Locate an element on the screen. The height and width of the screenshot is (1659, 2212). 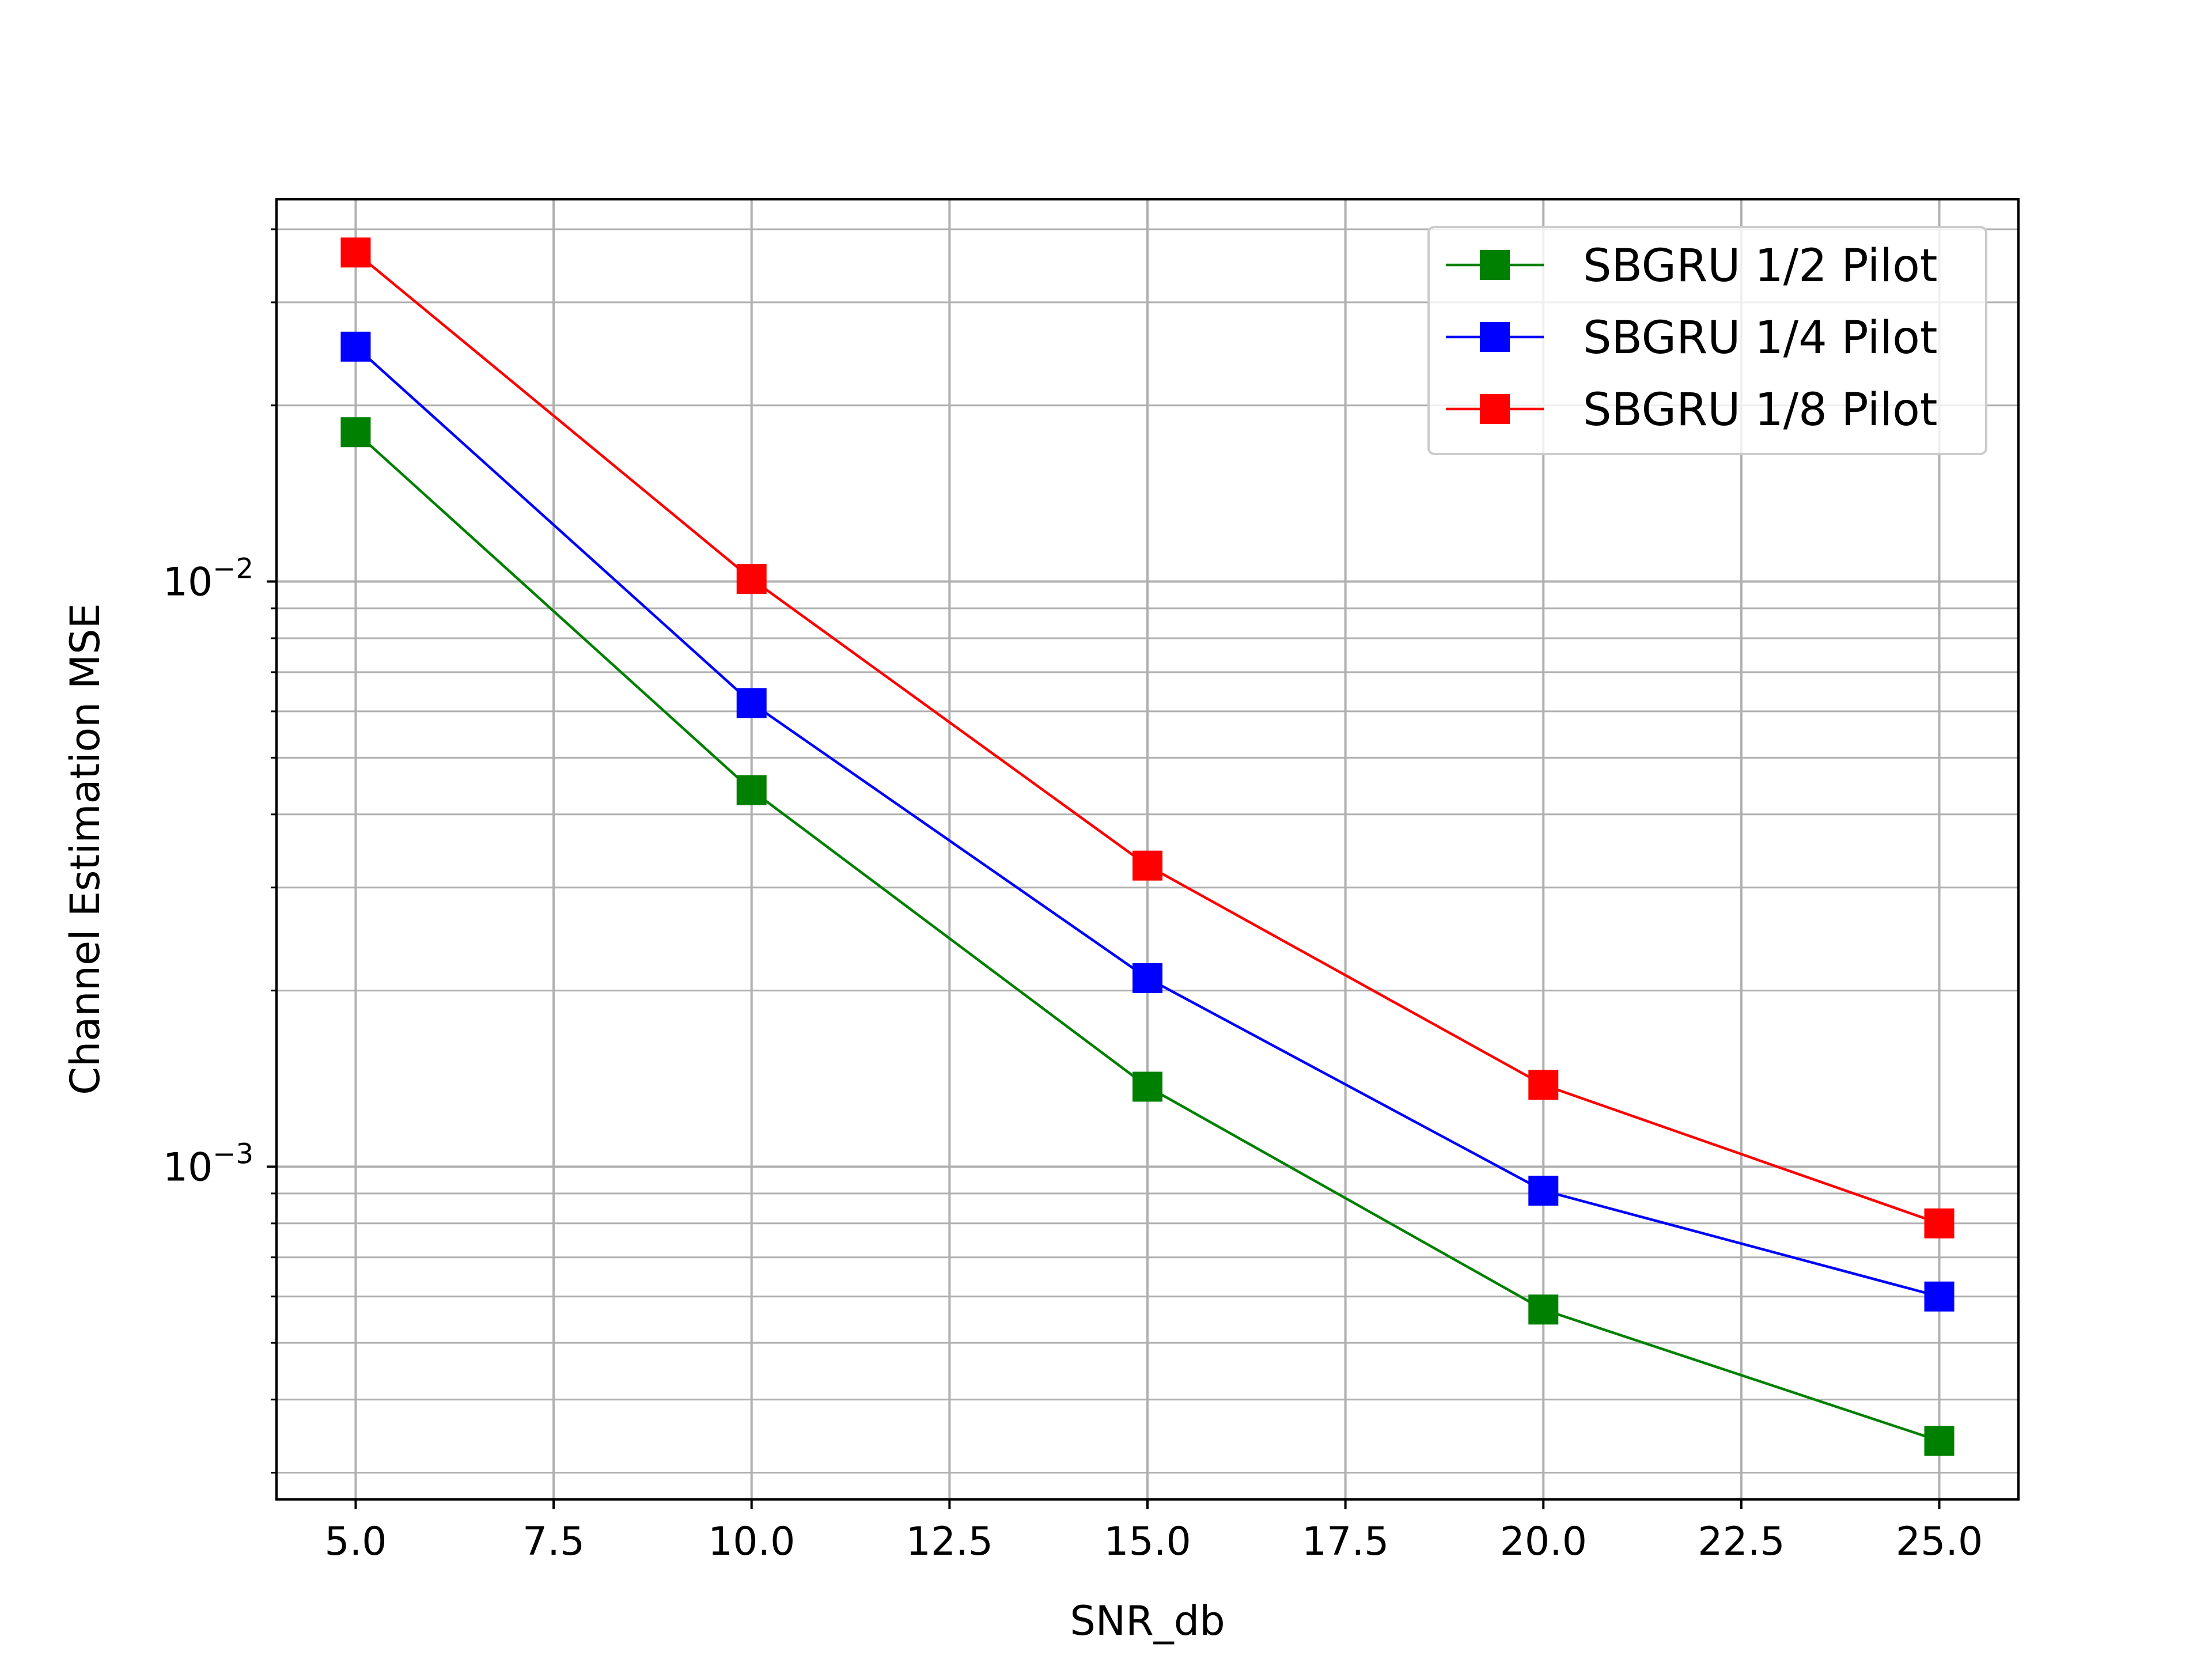
y-axis-label: Channel Estimation MSE is located at coordinates (85, 849).